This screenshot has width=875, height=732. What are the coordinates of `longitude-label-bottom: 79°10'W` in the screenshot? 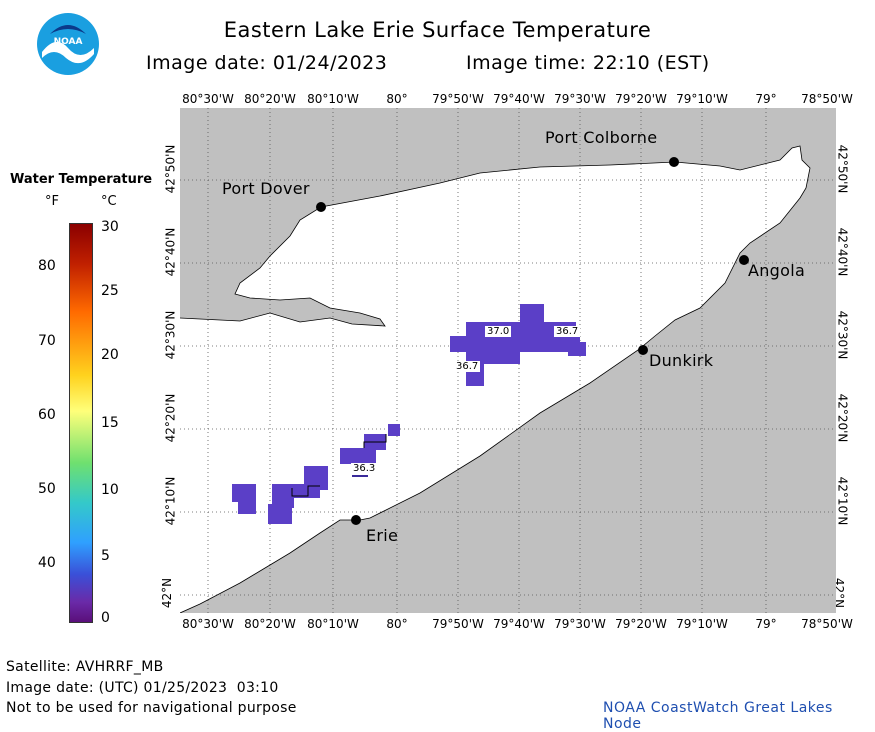 It's located at (702, 624).